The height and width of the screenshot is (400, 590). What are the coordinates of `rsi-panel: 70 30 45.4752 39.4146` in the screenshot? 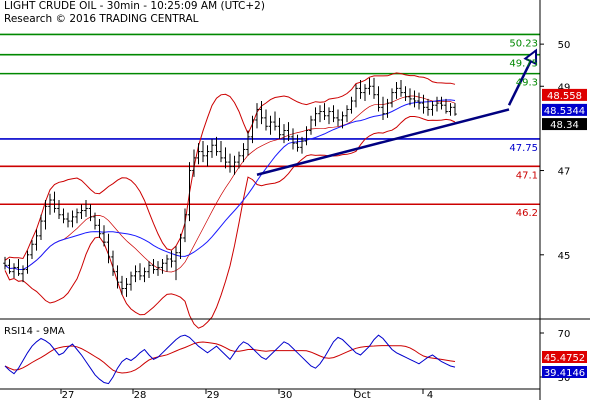 It's located at (295, 357).